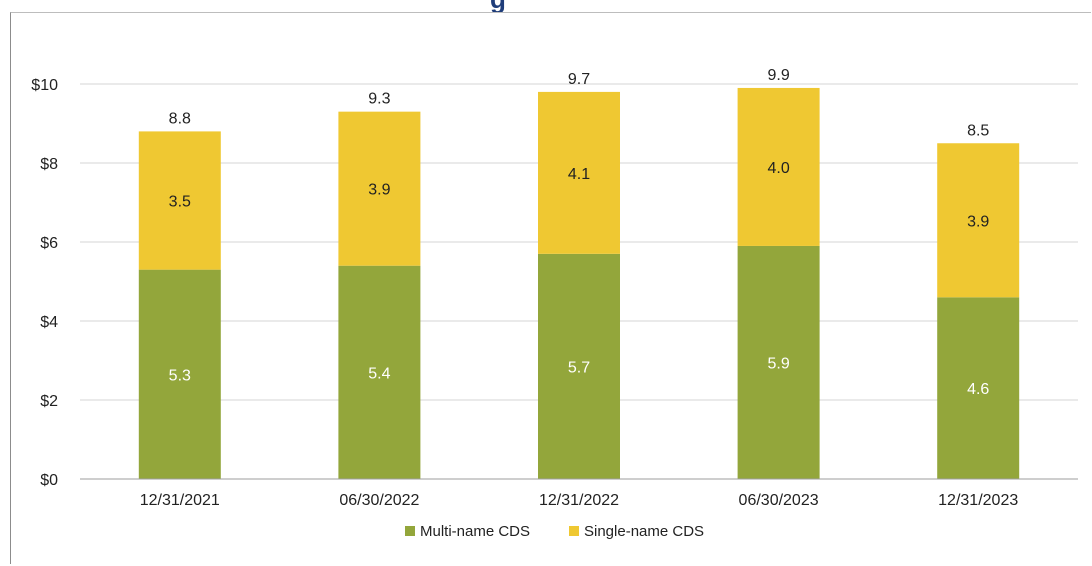  I want to click on segment-value-label: 5.7, so click(579, 367).